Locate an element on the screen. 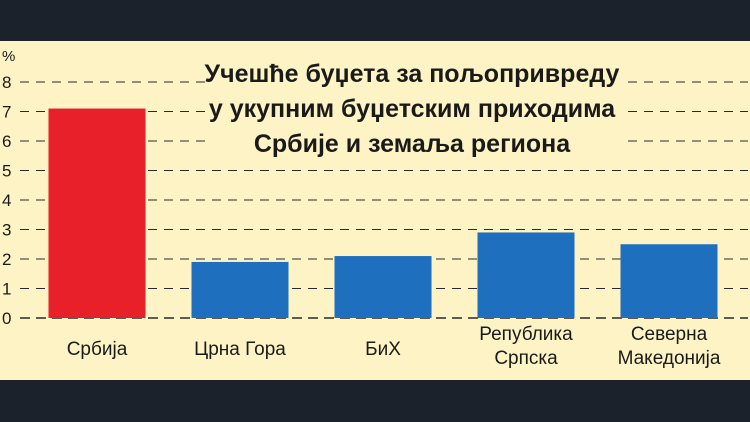  category-label: Црна Гора is located at coordinates (240, 349).